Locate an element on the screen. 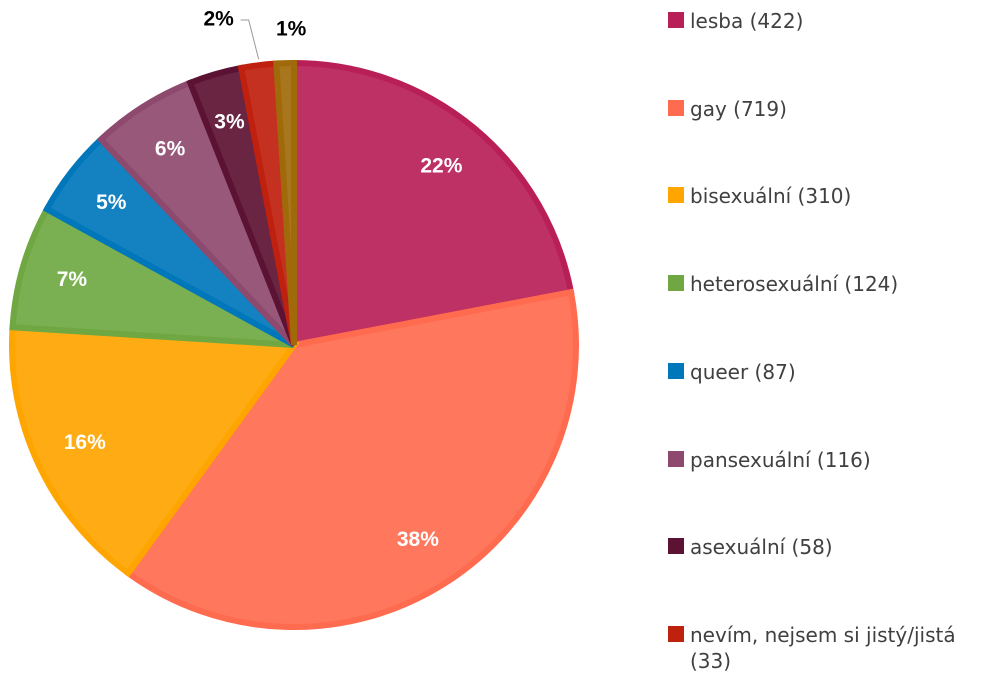  data-label: 7% is located at coordinates (72, 279).